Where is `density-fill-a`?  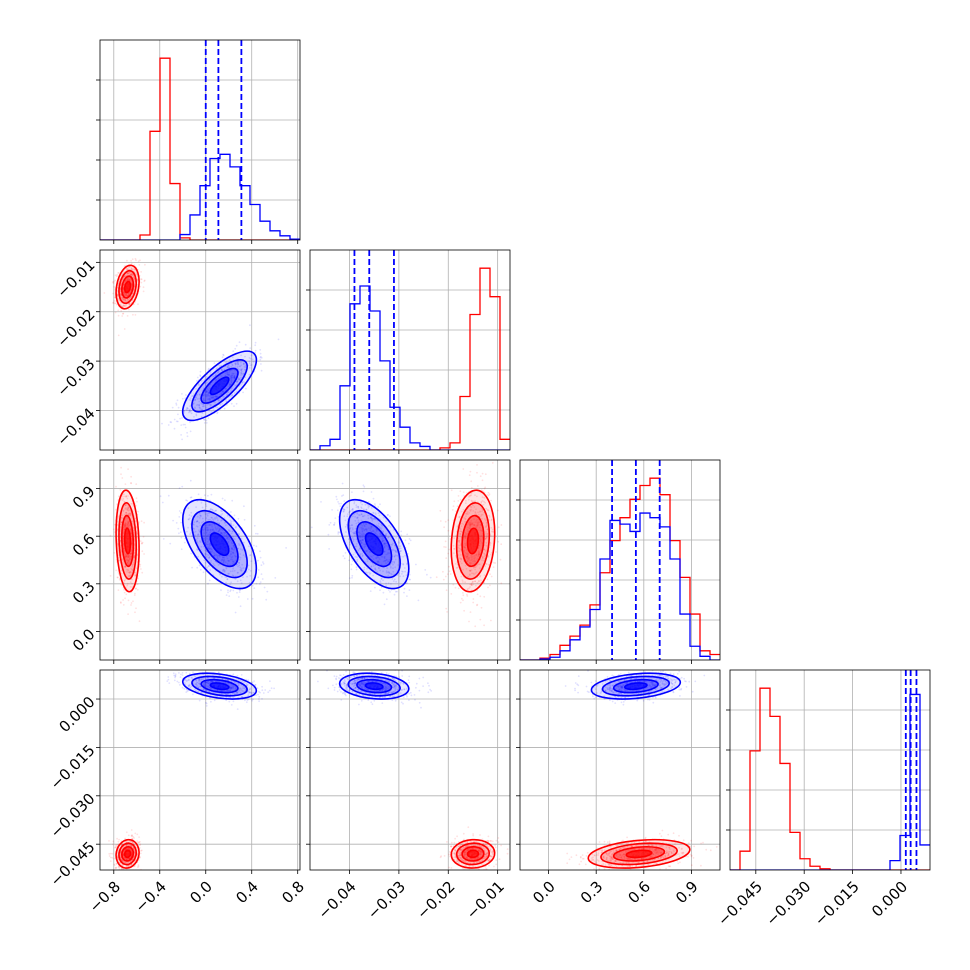 density-fill-a is located at coordinates (127, 541).